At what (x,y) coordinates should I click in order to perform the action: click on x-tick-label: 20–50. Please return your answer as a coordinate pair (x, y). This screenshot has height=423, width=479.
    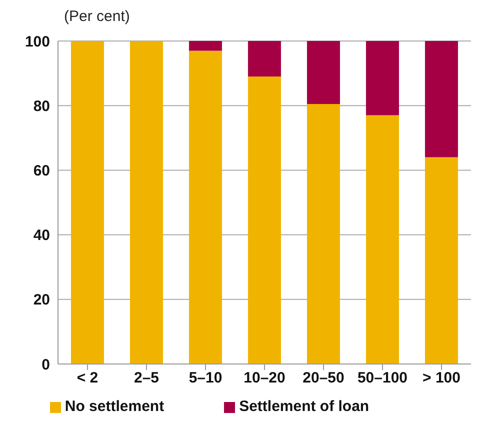
    Looking at the image, I should click on (323, 378).